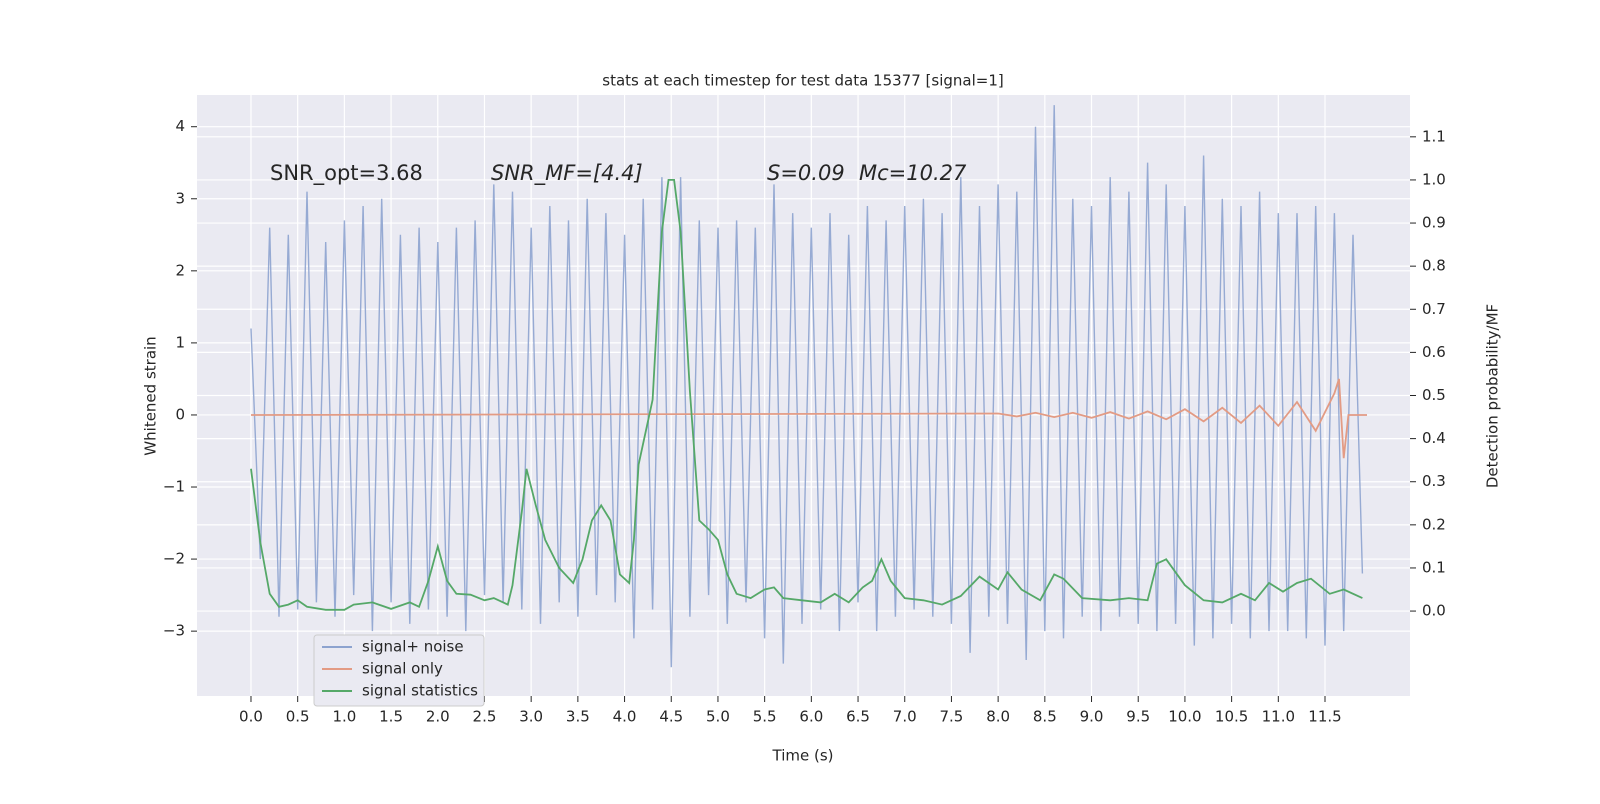 This screenshot has height=804, width=1600. Describe the element at coordinates (1434, 567) in the screenshot. I see `y2-tick-label: 0.1` at that location.